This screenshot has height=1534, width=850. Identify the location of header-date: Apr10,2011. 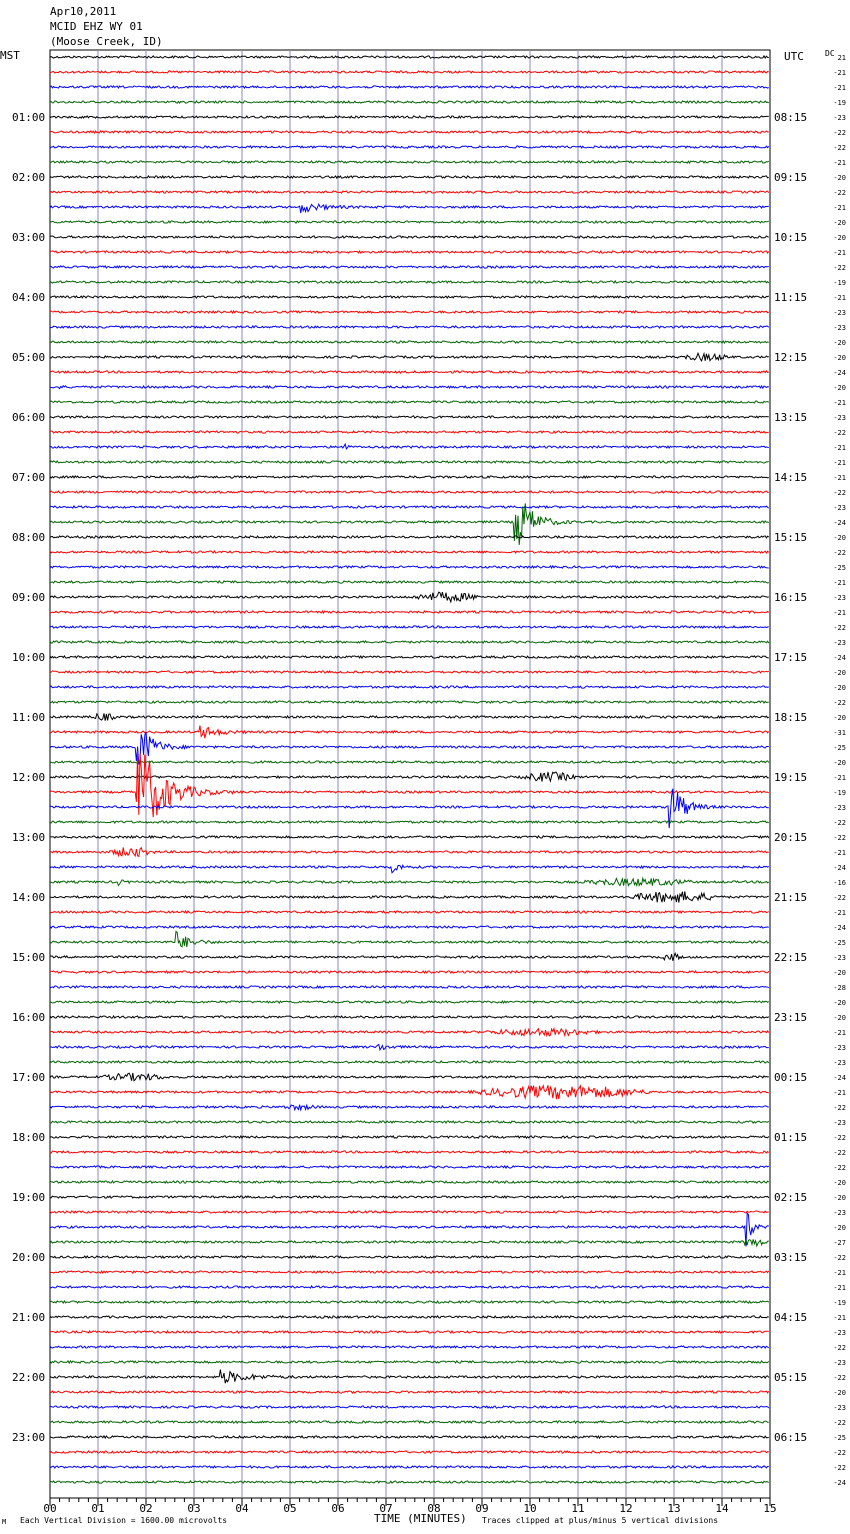
(83, 11).